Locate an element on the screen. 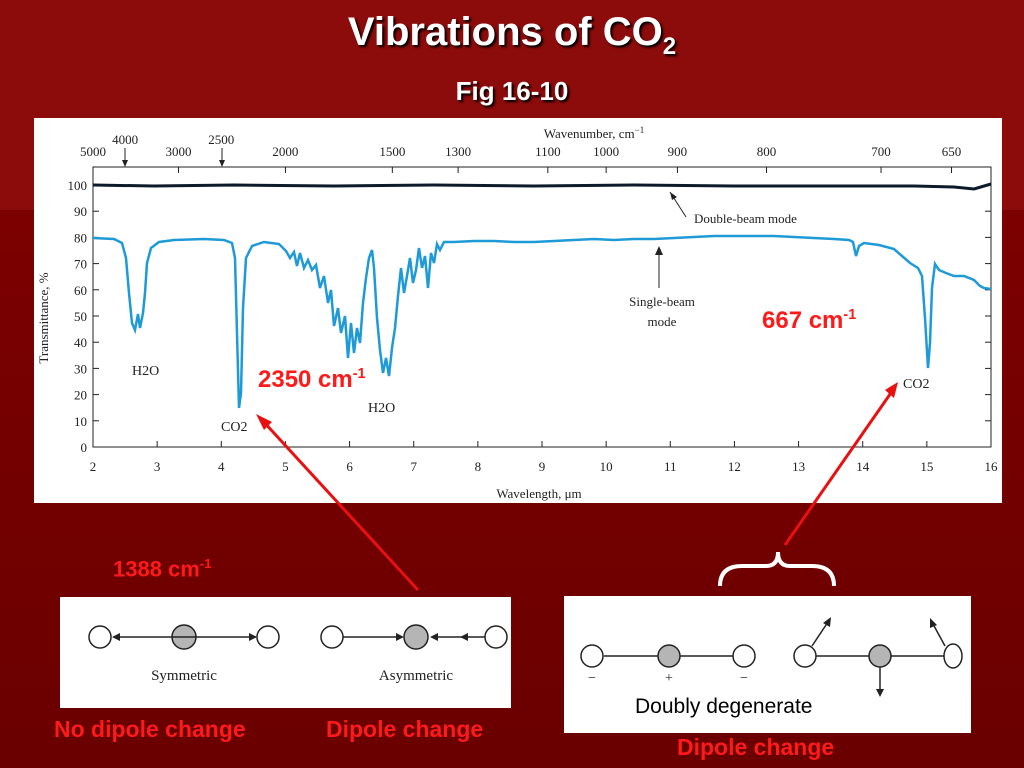 The width and height of the screenshot is (1024, 768). peak-2350-label: 2350 cm-1 is located at coordinates (312, 379).